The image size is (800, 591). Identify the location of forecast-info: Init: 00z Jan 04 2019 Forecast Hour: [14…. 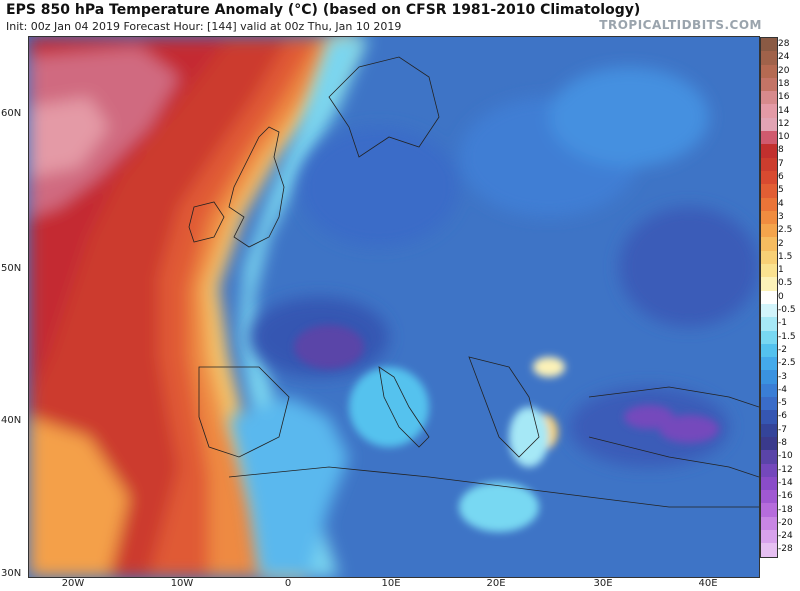
(204, 26).